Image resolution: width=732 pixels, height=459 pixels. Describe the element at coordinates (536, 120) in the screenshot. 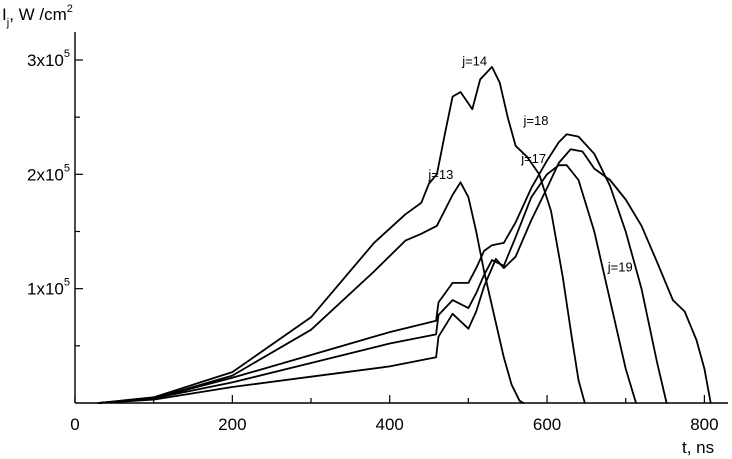

I see `series-label-j-18: j=18` at that location.